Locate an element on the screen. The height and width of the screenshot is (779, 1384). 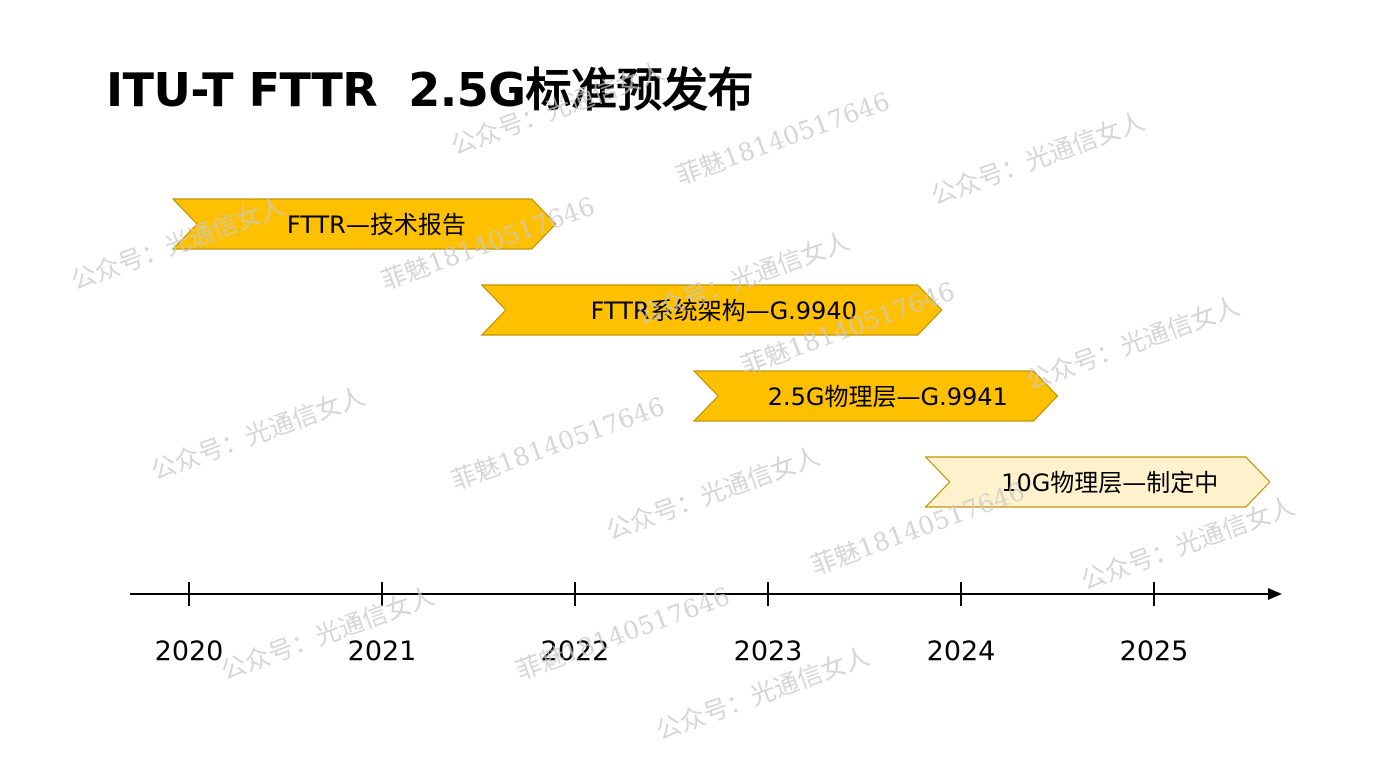
phase-label: FTTR系统架构—G.9940 is located at coordinates (724, 311).